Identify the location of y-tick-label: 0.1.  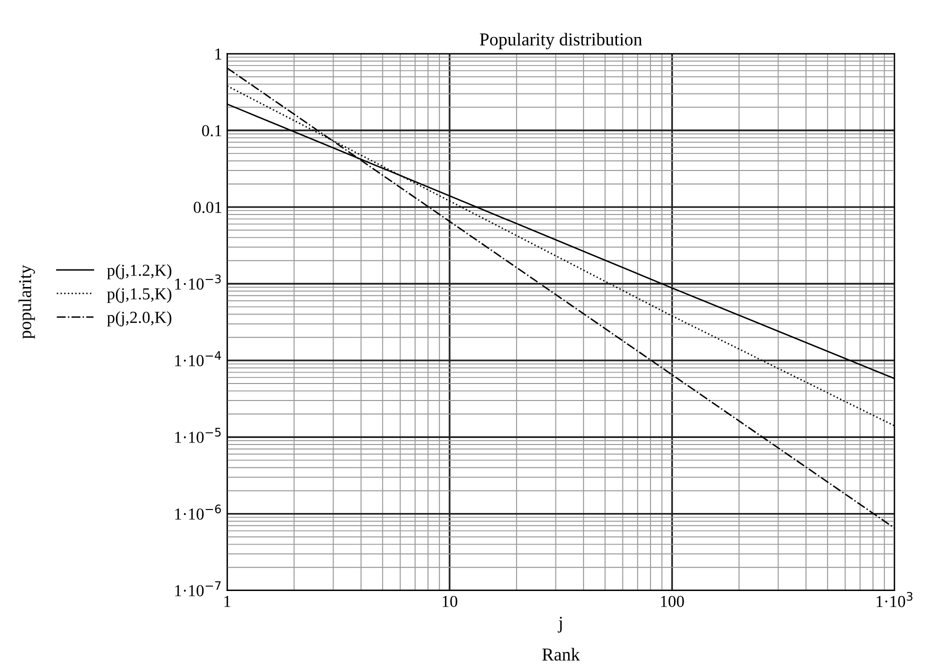
(212, 130).